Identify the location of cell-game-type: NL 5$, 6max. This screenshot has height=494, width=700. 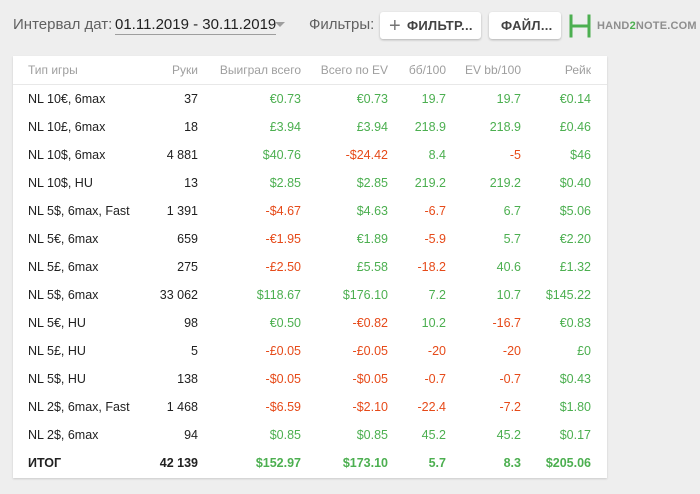
(63, 295).